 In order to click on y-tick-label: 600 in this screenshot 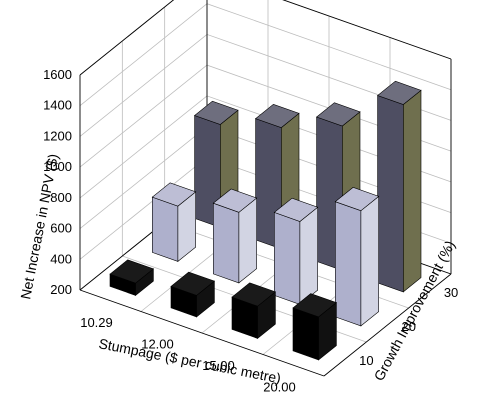, I will do `click(61, 228)`.